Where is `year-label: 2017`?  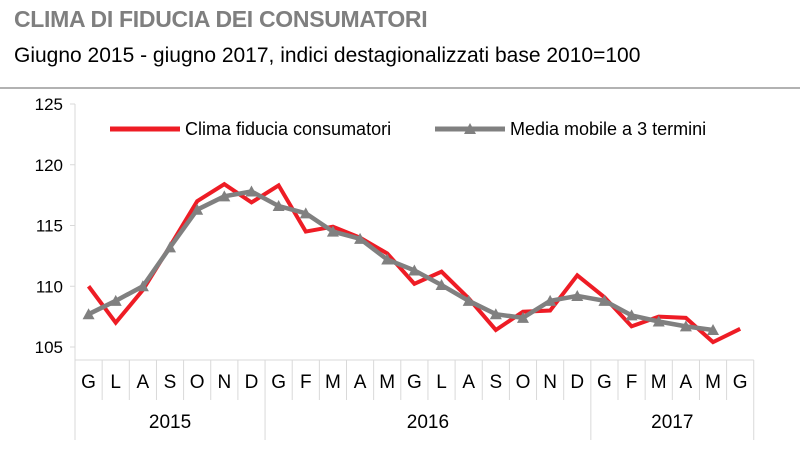 year-label: 2017 is located at coordinates (672, 422).